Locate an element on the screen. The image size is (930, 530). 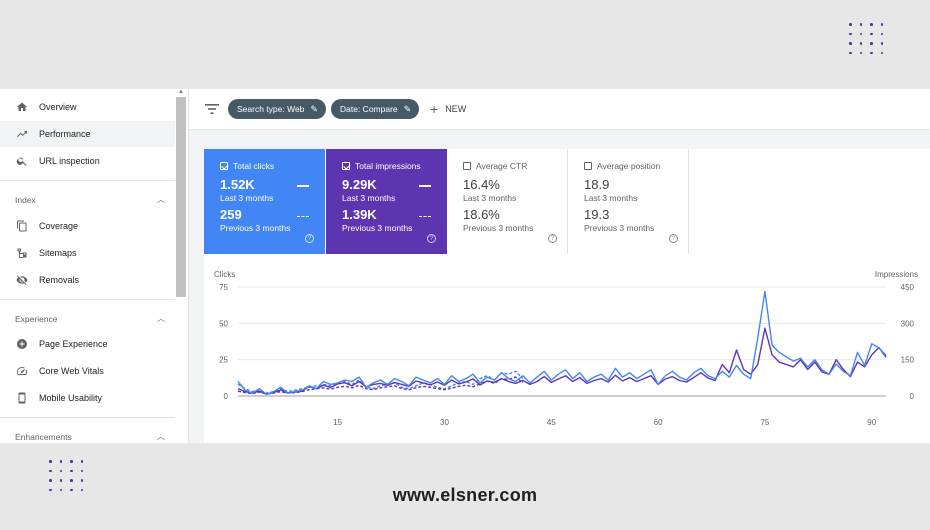
sidebar-section-enhancements: Enhancements ︿ is located at coordinates (90, 436).